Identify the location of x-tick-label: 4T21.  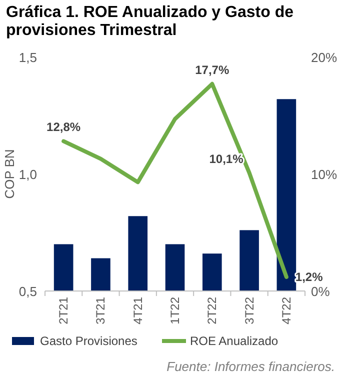
(137, 310).